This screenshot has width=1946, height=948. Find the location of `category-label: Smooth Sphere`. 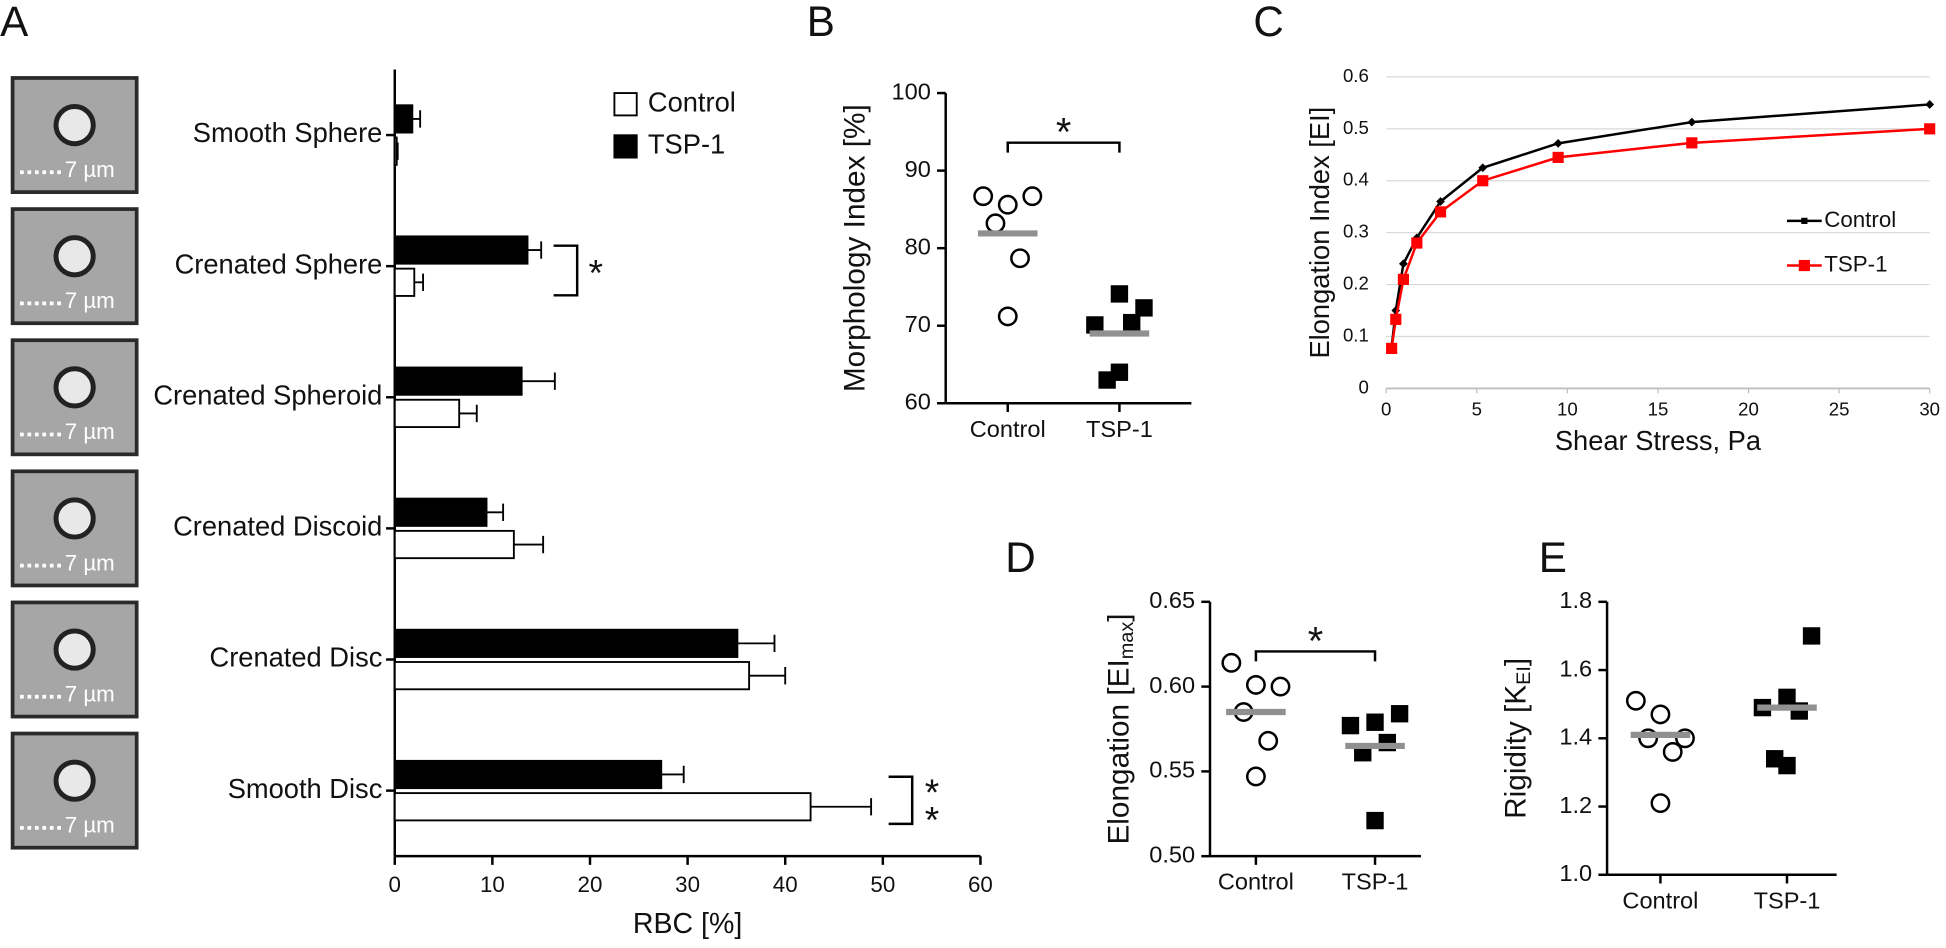

category-label: Smooth Sphere is located at coordinates (288, 132).